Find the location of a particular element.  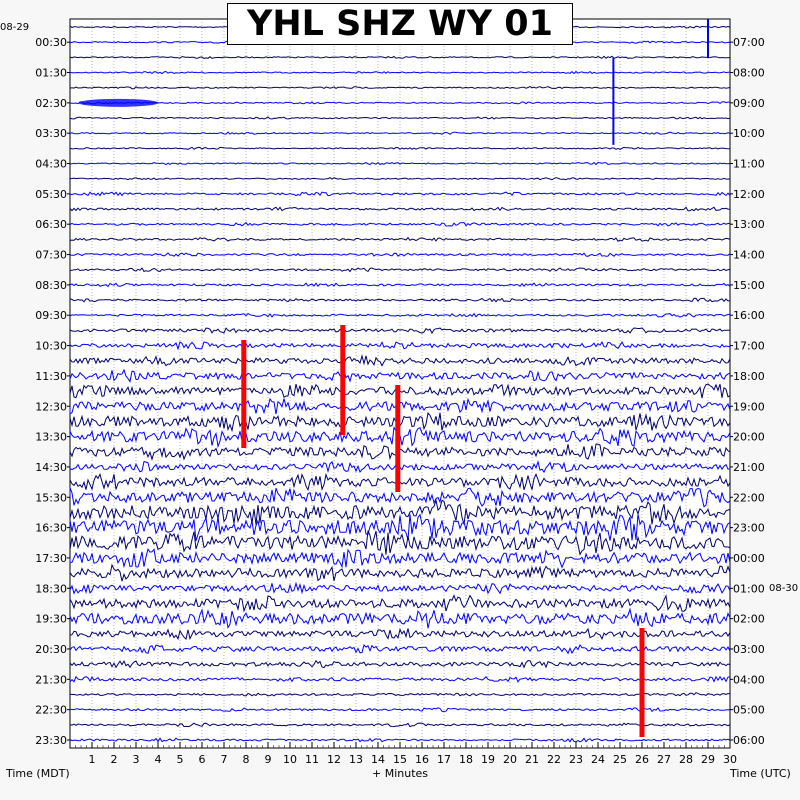

x-tick-label: 20 is located at coordinates (510, 759).